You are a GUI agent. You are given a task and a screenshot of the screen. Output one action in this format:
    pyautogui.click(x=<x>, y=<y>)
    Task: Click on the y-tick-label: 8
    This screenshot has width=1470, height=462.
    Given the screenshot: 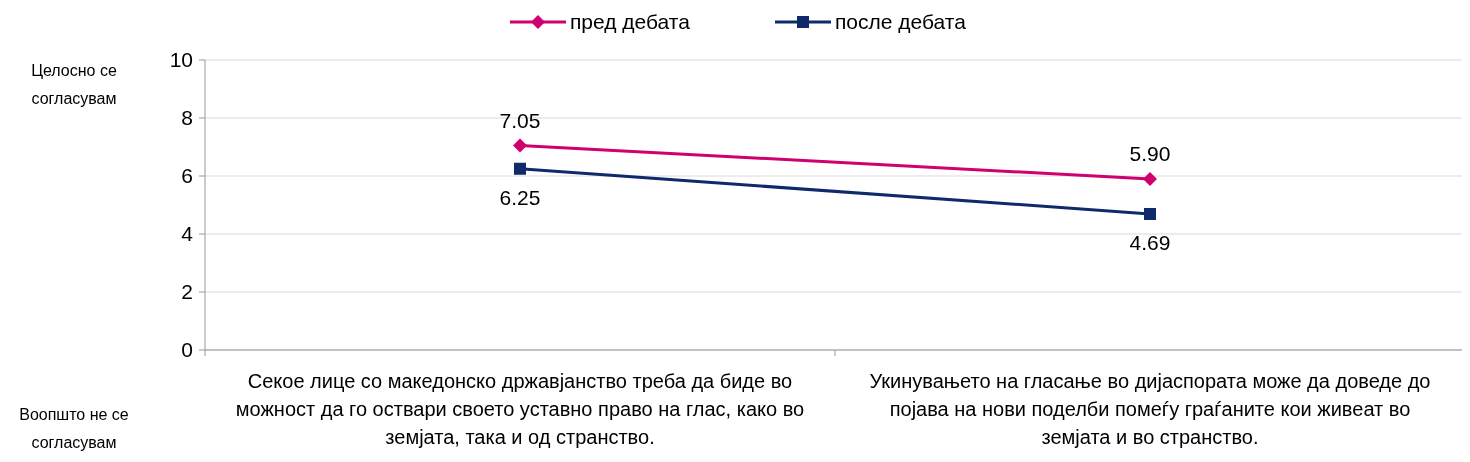 What is the action you would take?
    pyautogui.click(x=187, y=118)
    